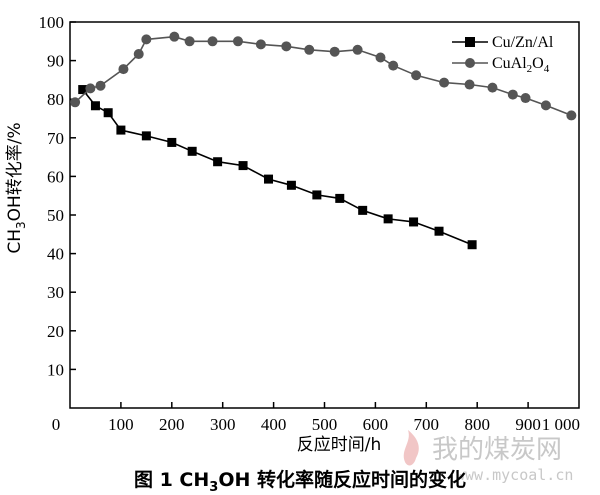  Describe the element at coordinates (523, 42) in the screenshot. I see `legend-label-cuznal: Cu/Zn/Al` at that location.